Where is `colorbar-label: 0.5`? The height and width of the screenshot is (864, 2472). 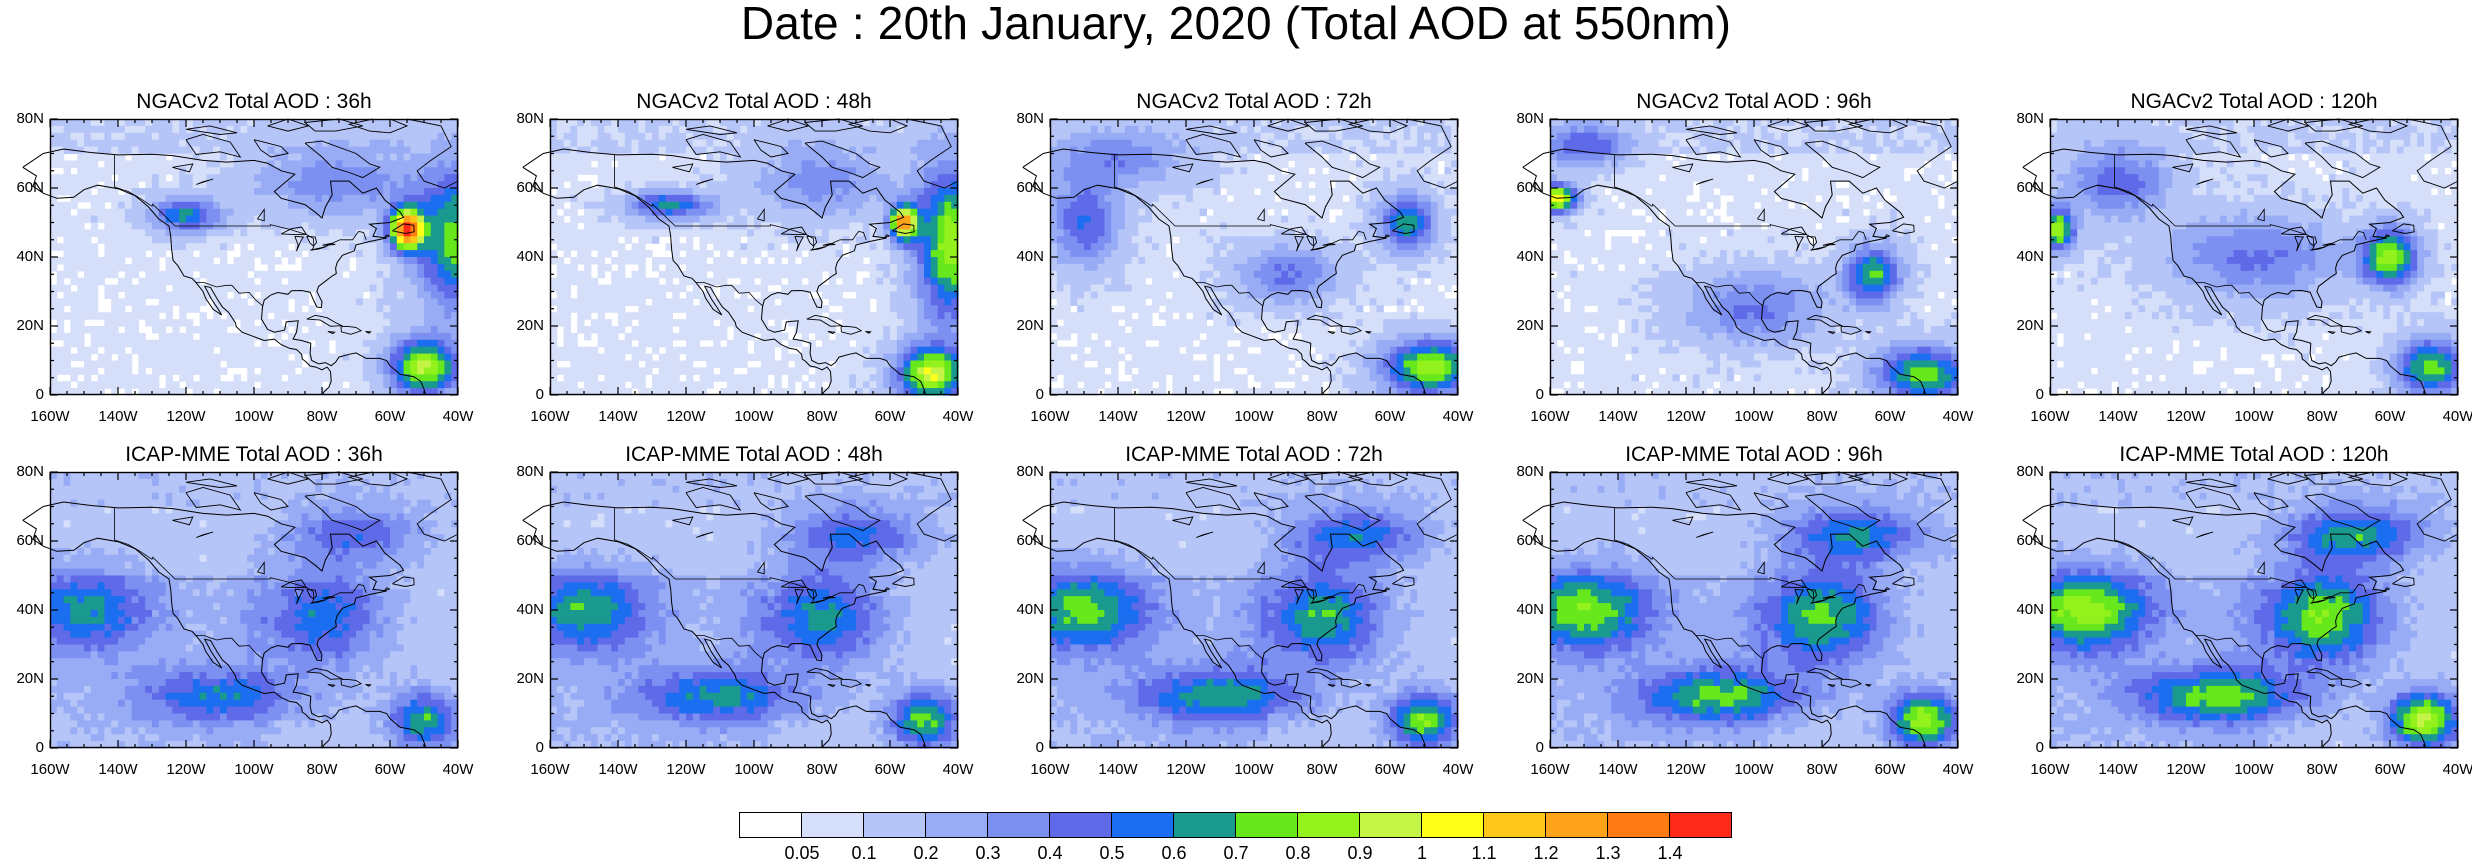
colorbar-label: 0.5 is located at coordinates (1112, 853).